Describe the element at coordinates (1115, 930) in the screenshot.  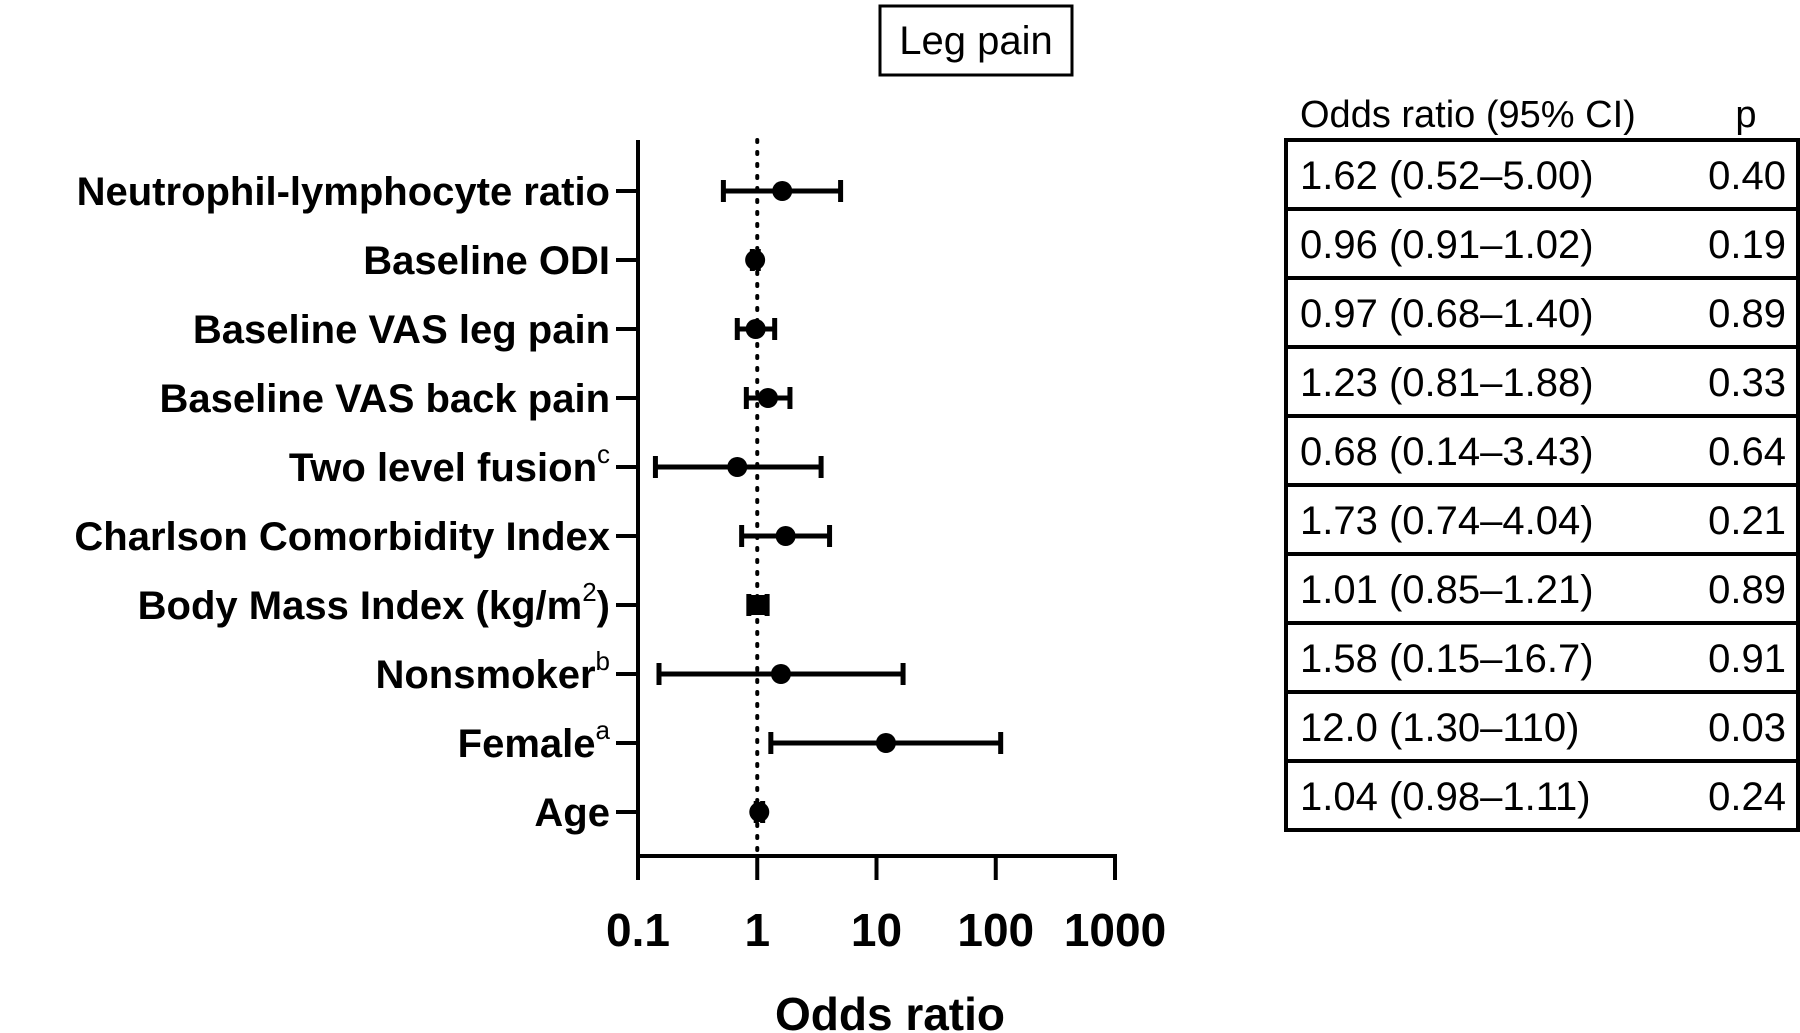
I see `x-tick-label: 1000` at that location.